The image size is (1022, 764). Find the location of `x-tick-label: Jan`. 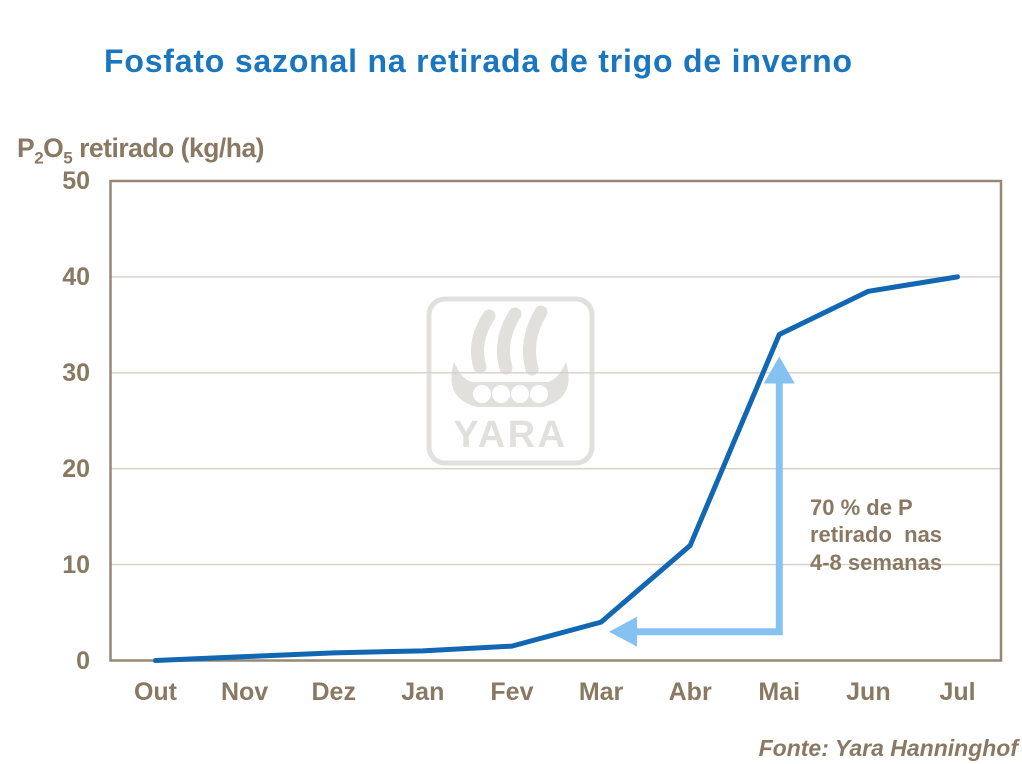

x-tick-label: Jan is located at coordinates (423, 692).